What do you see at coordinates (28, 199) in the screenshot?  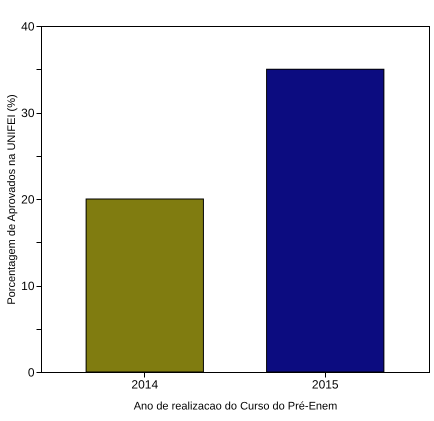 I see `y-tick-label: 20` at bounding box center [28, 199].